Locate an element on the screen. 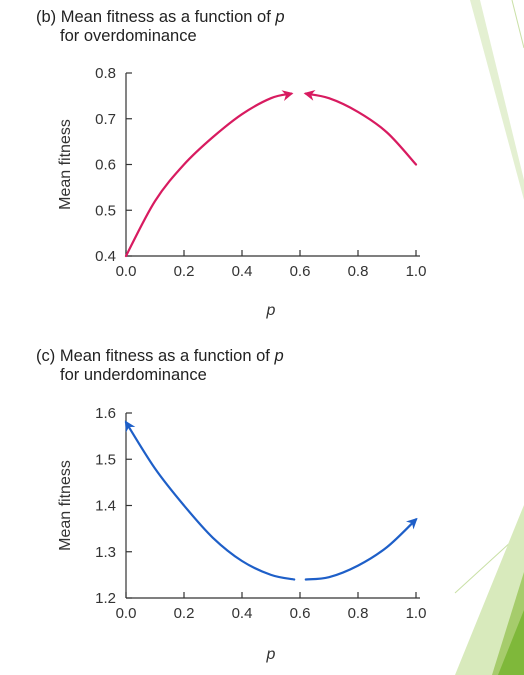 The width and height of the screenshot is (524, 675). panel-c-title-line2: for underdominance is located at coordinates (133, 375).